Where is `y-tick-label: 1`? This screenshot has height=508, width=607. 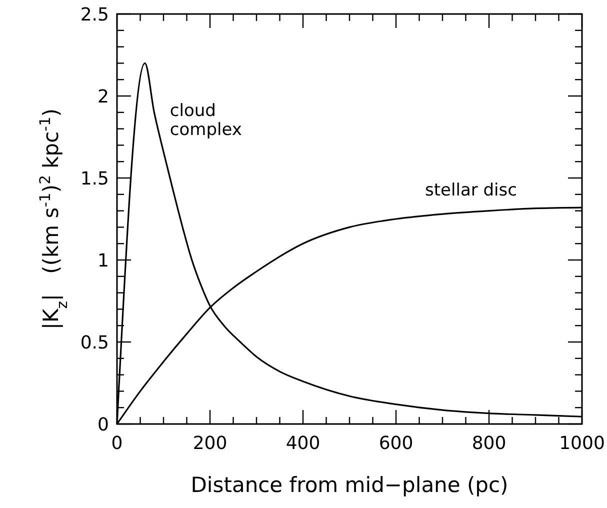
y-tick-label: 1 is located at coordinates (103, 261).